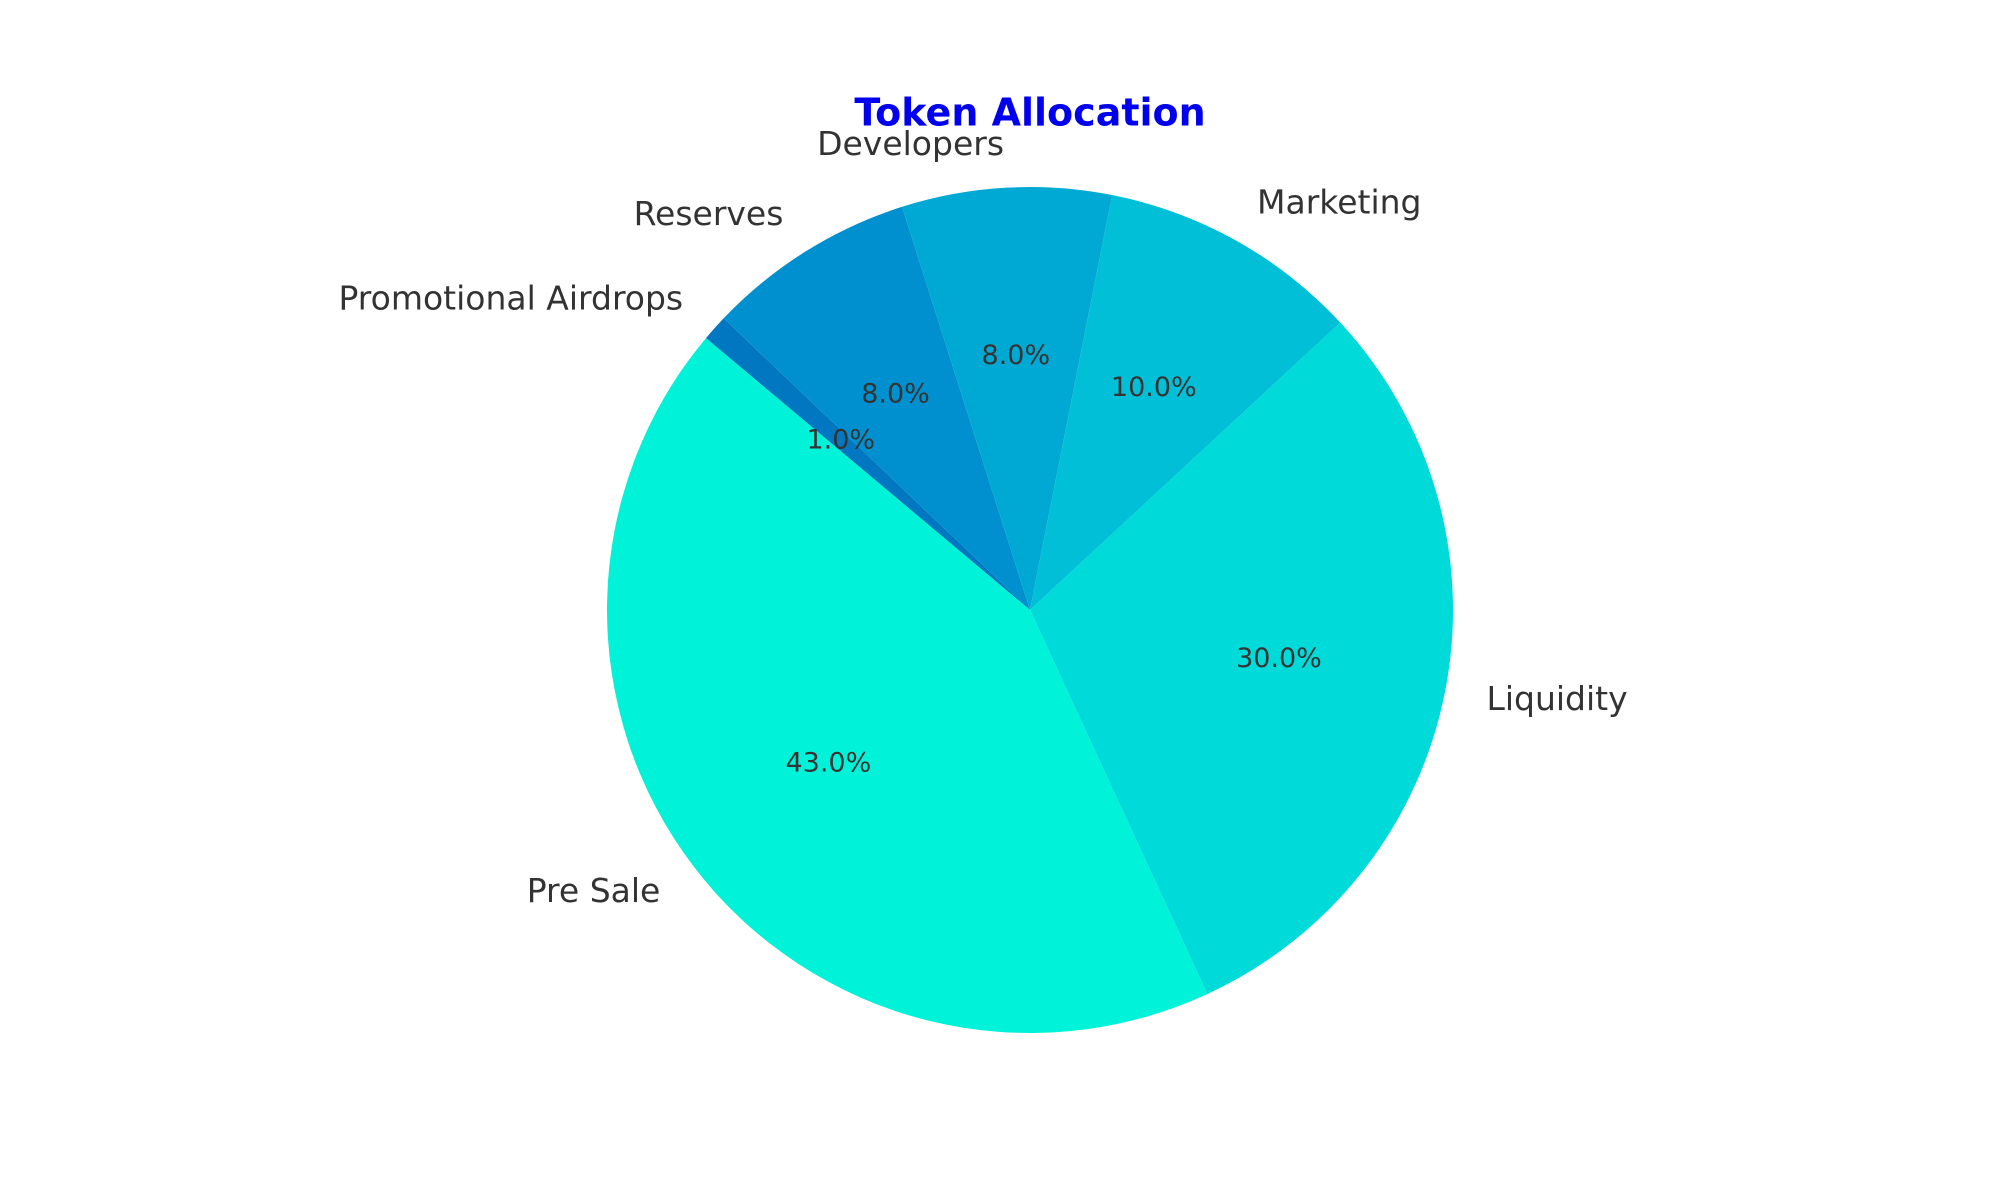 Image resolution: width=2000 pixels, height=1200 pixels. Describe the element at coordinates (1556, 698) in the screenshot. I see `slice-label-liquidity: Liquidity` at that location.